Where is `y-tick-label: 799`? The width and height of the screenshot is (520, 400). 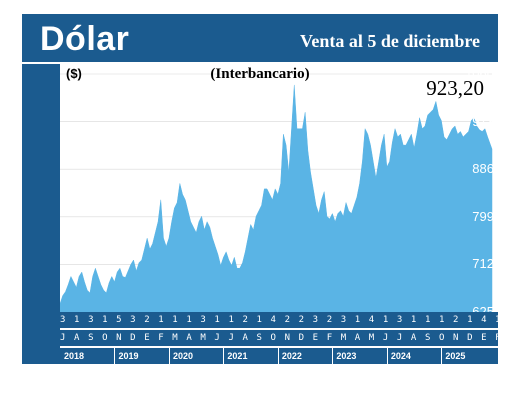 y-tick-label: 799 is located at coordinates (483, 216).